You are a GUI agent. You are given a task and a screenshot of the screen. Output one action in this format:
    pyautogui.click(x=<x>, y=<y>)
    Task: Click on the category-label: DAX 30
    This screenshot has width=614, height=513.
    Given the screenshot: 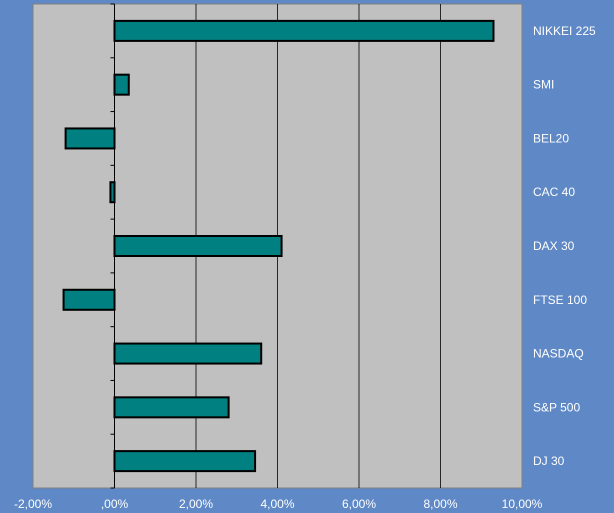 What is the action you would take?
    pyautogui.click(x=554, y=246)
    